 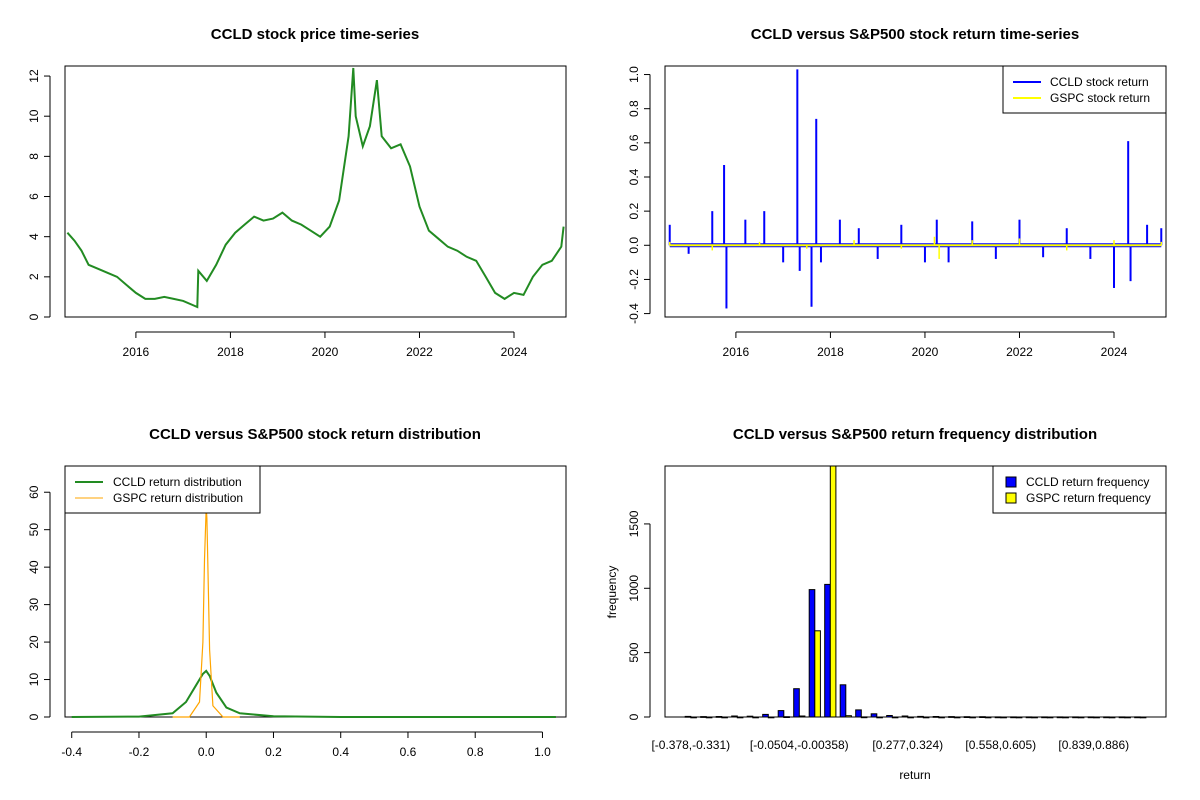 What do you see at coordinates (1088, 498) in the screenshot?
I see `legend-label: GSPC return frequency` at bounding box center [1088, 498].